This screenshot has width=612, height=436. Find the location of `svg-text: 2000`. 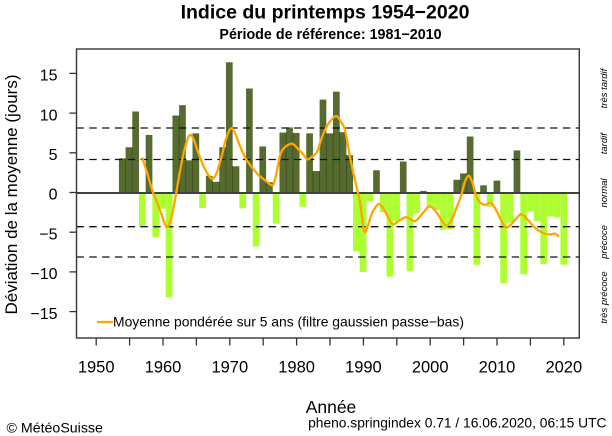

svg-text: 2000 is located at coordinates (430, 368).